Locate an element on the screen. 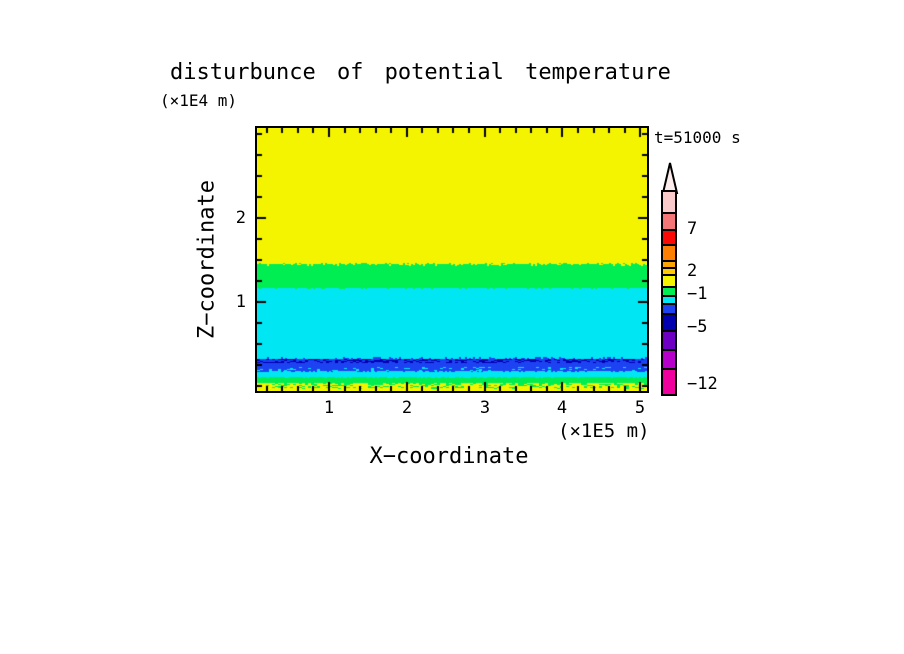  x-tick-label: 5 is located at coordinates (640, 408).